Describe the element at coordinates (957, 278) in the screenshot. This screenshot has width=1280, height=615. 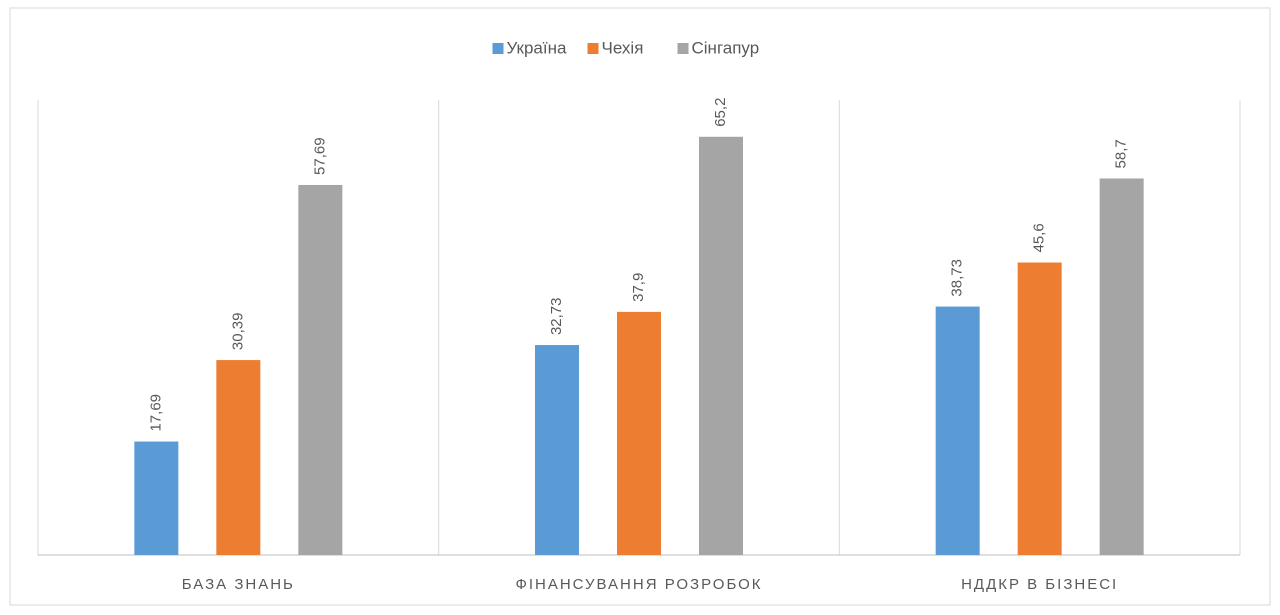
I see `data-label: 38,73` at that location.